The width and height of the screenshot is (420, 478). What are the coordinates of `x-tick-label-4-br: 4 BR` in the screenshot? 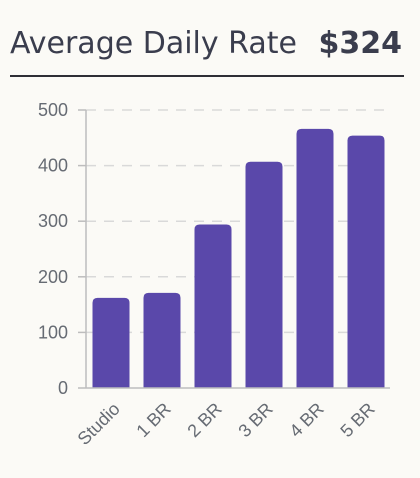 It's located at (306, 420).